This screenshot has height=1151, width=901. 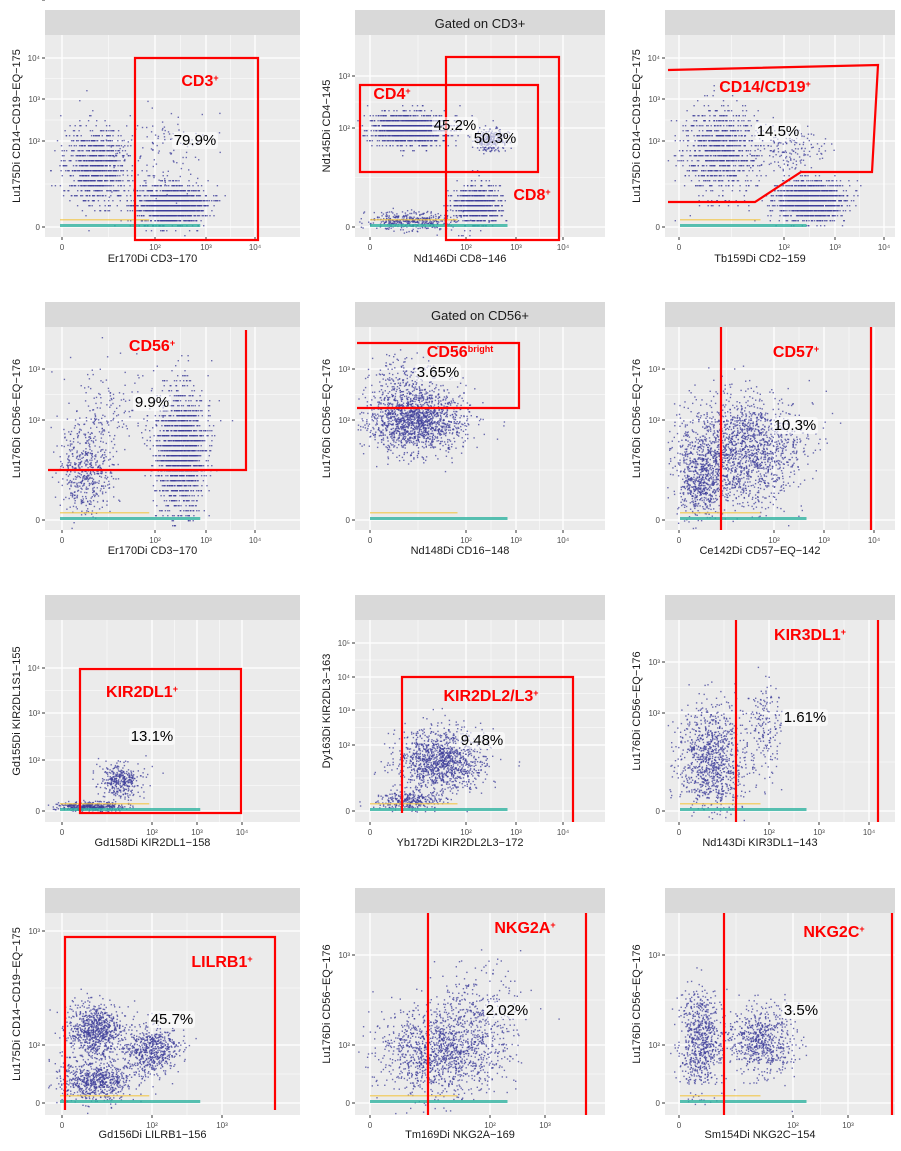 I want to click on gate-label: NKG2C+, so click(x=833, y=932).